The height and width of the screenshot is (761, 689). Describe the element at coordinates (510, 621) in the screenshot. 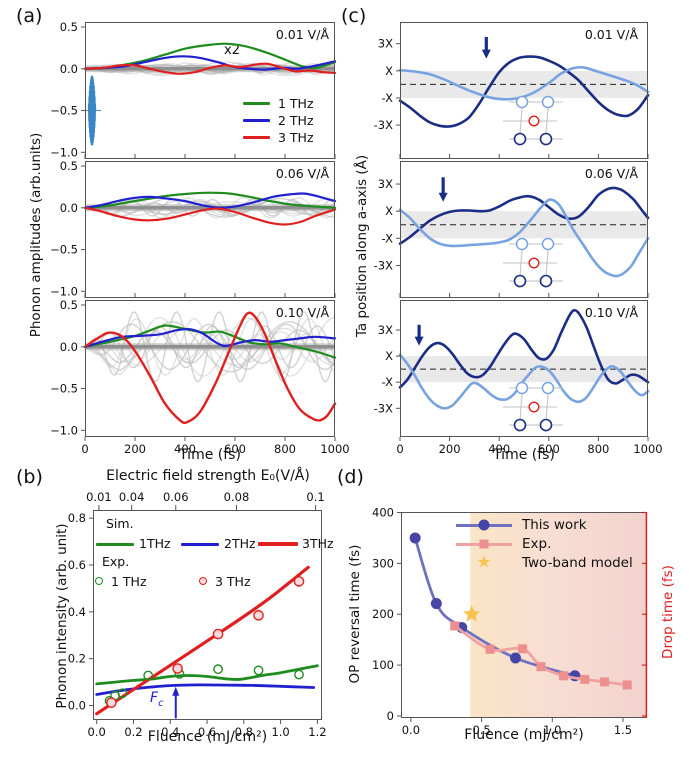

I see `reversal-time-chart: 0.0 0.5 1.0 1.5 0 100 200 300 400` at that location.